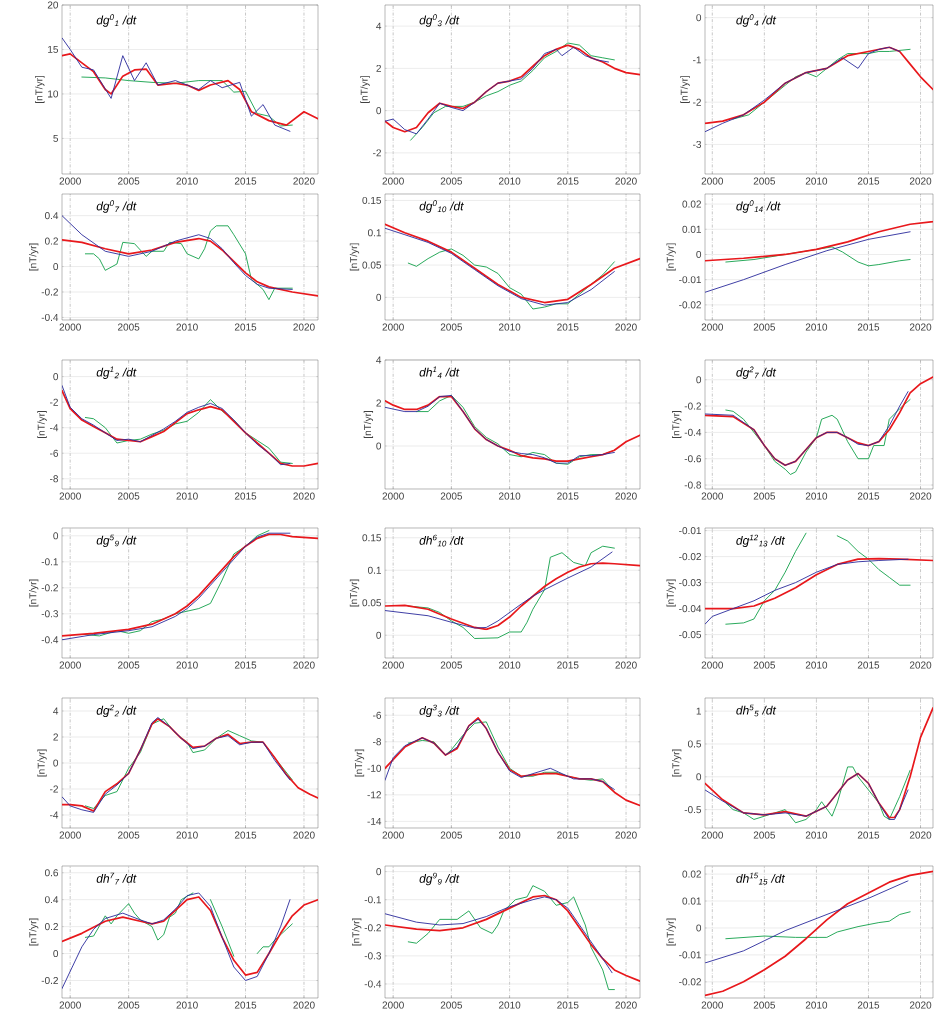 This screenshot has width=945, height=1016. I want to click on y-tick-label: -0.04, so click(690, 609).